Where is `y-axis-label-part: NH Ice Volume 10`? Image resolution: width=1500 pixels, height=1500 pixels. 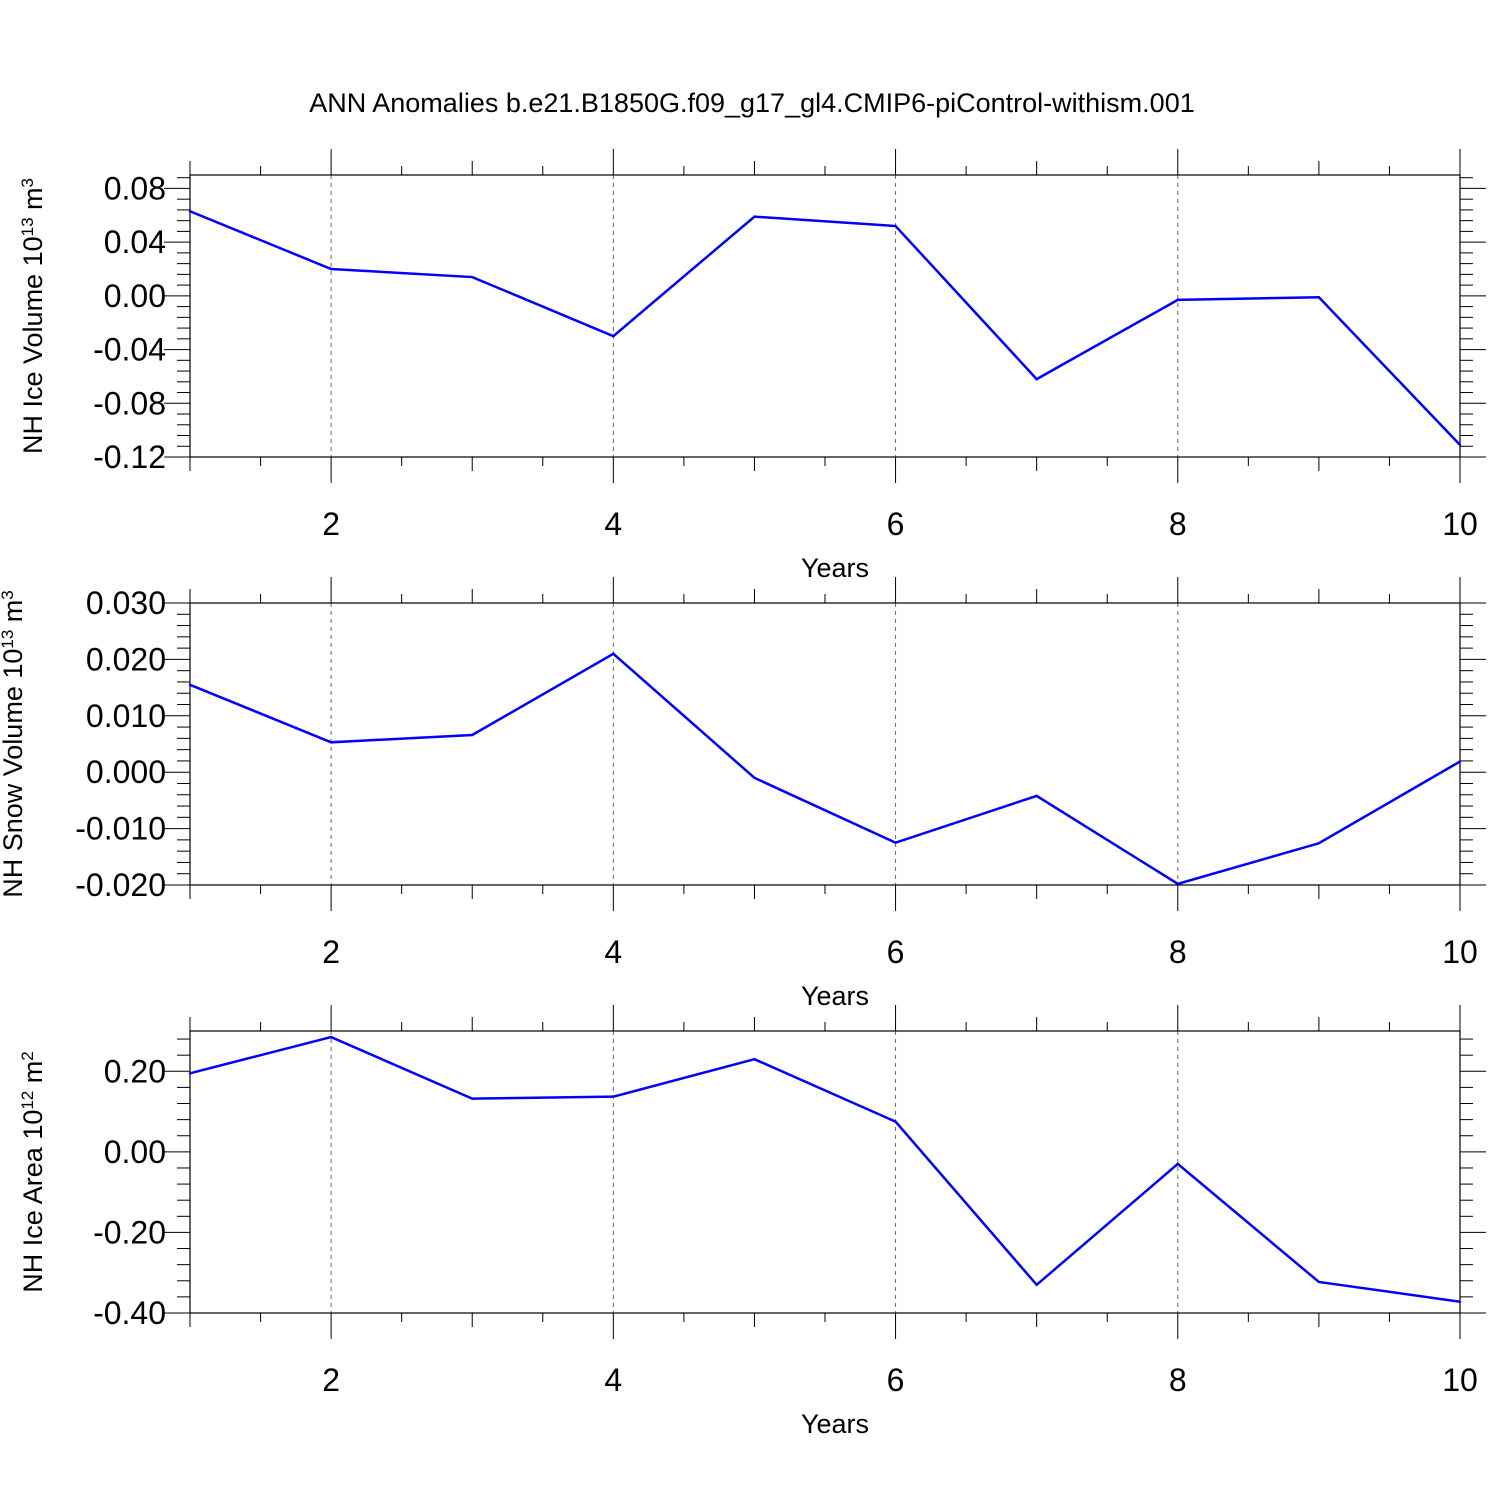 y-axis-label-part: NH Ice Volume 10 is located at coordinates (33, 345).